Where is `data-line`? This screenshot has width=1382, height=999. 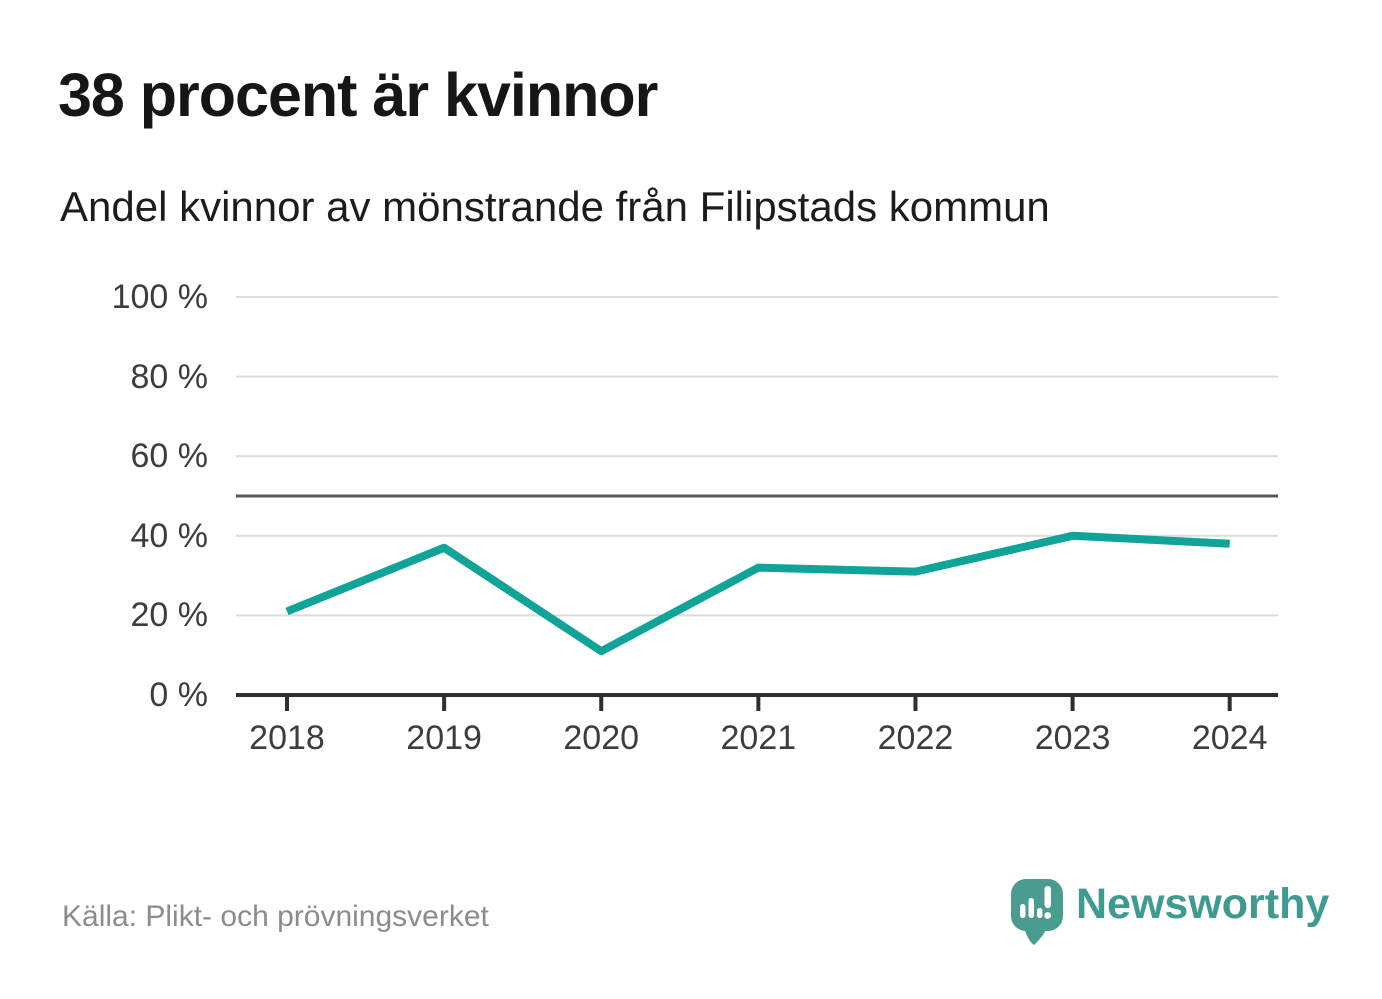
data-line is located at coordinates (757, 593).